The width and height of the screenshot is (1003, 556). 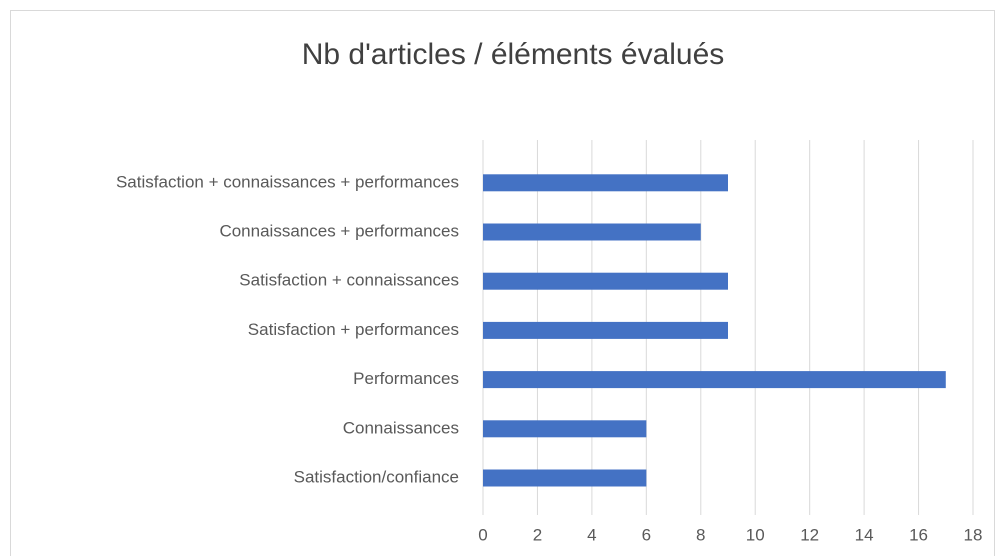 What do you see at coordinates (537, 534) in the screenshot?
I see `x-tick-label: 2` at bounding box center [537, 534].